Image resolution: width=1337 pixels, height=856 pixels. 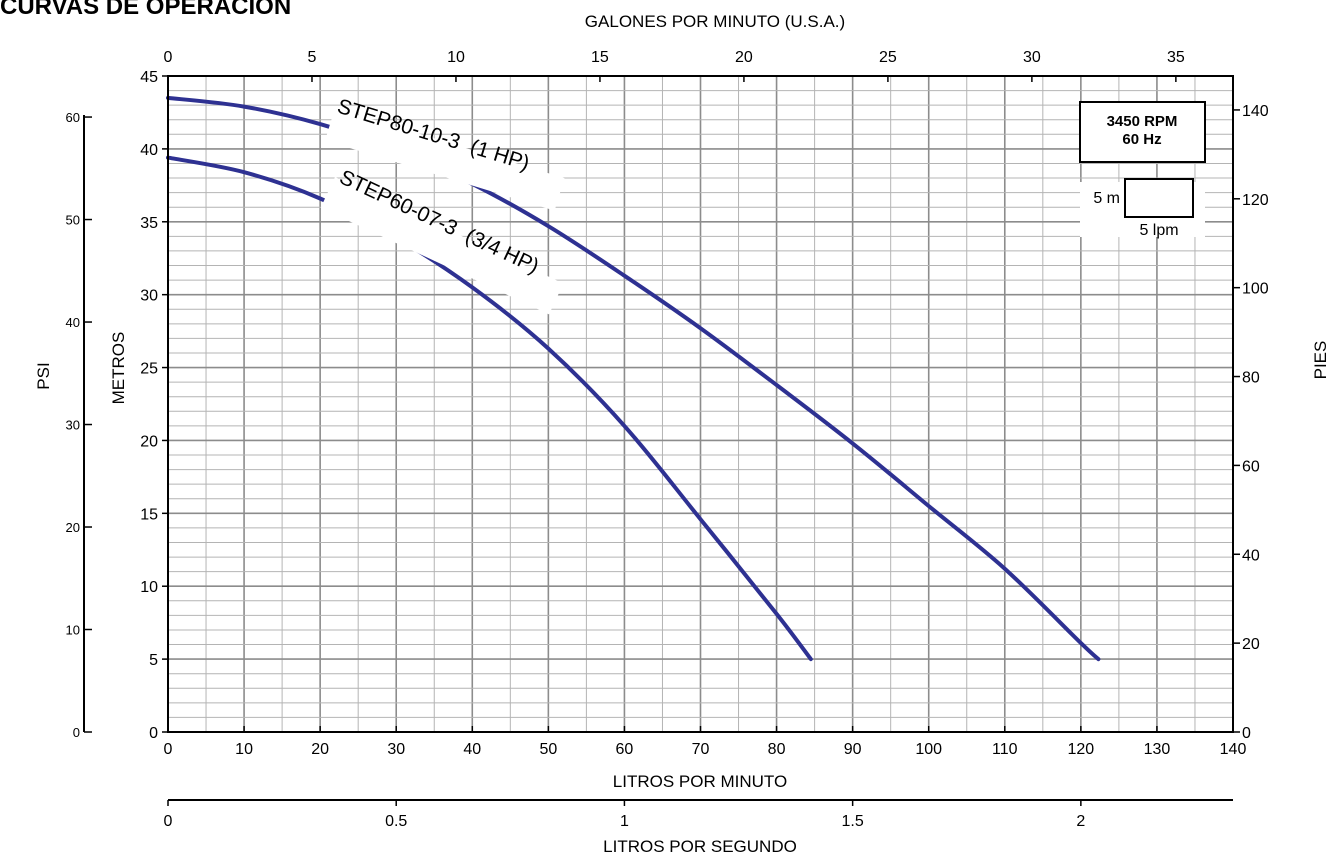 I want to click on lps-axis-ticks: 0 0.5 1 1.5 2, so click(x=624, y=815).